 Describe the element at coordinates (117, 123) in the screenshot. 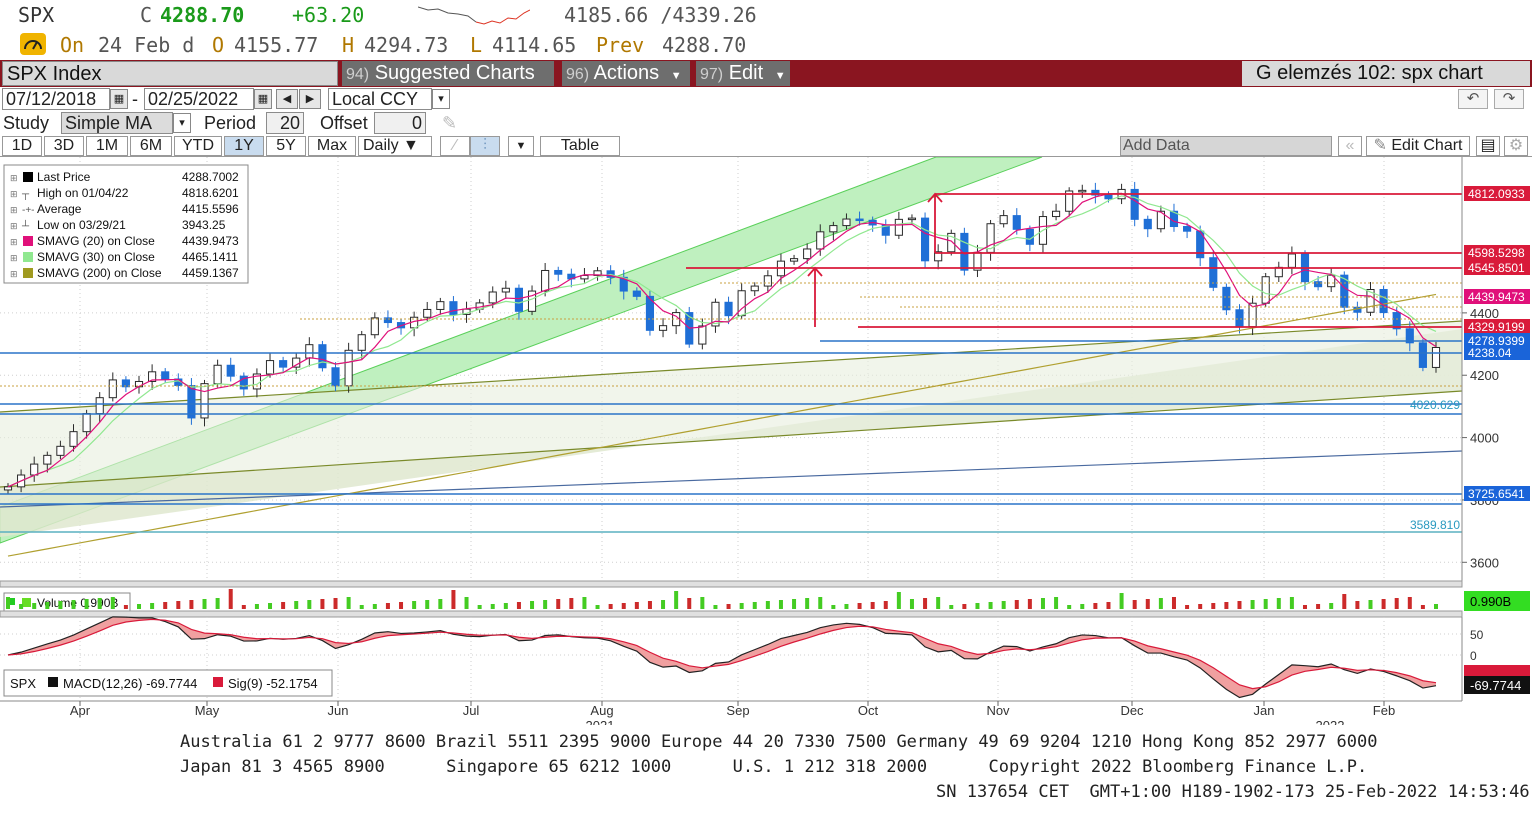

I see `study-select: Simple MA` at that location.